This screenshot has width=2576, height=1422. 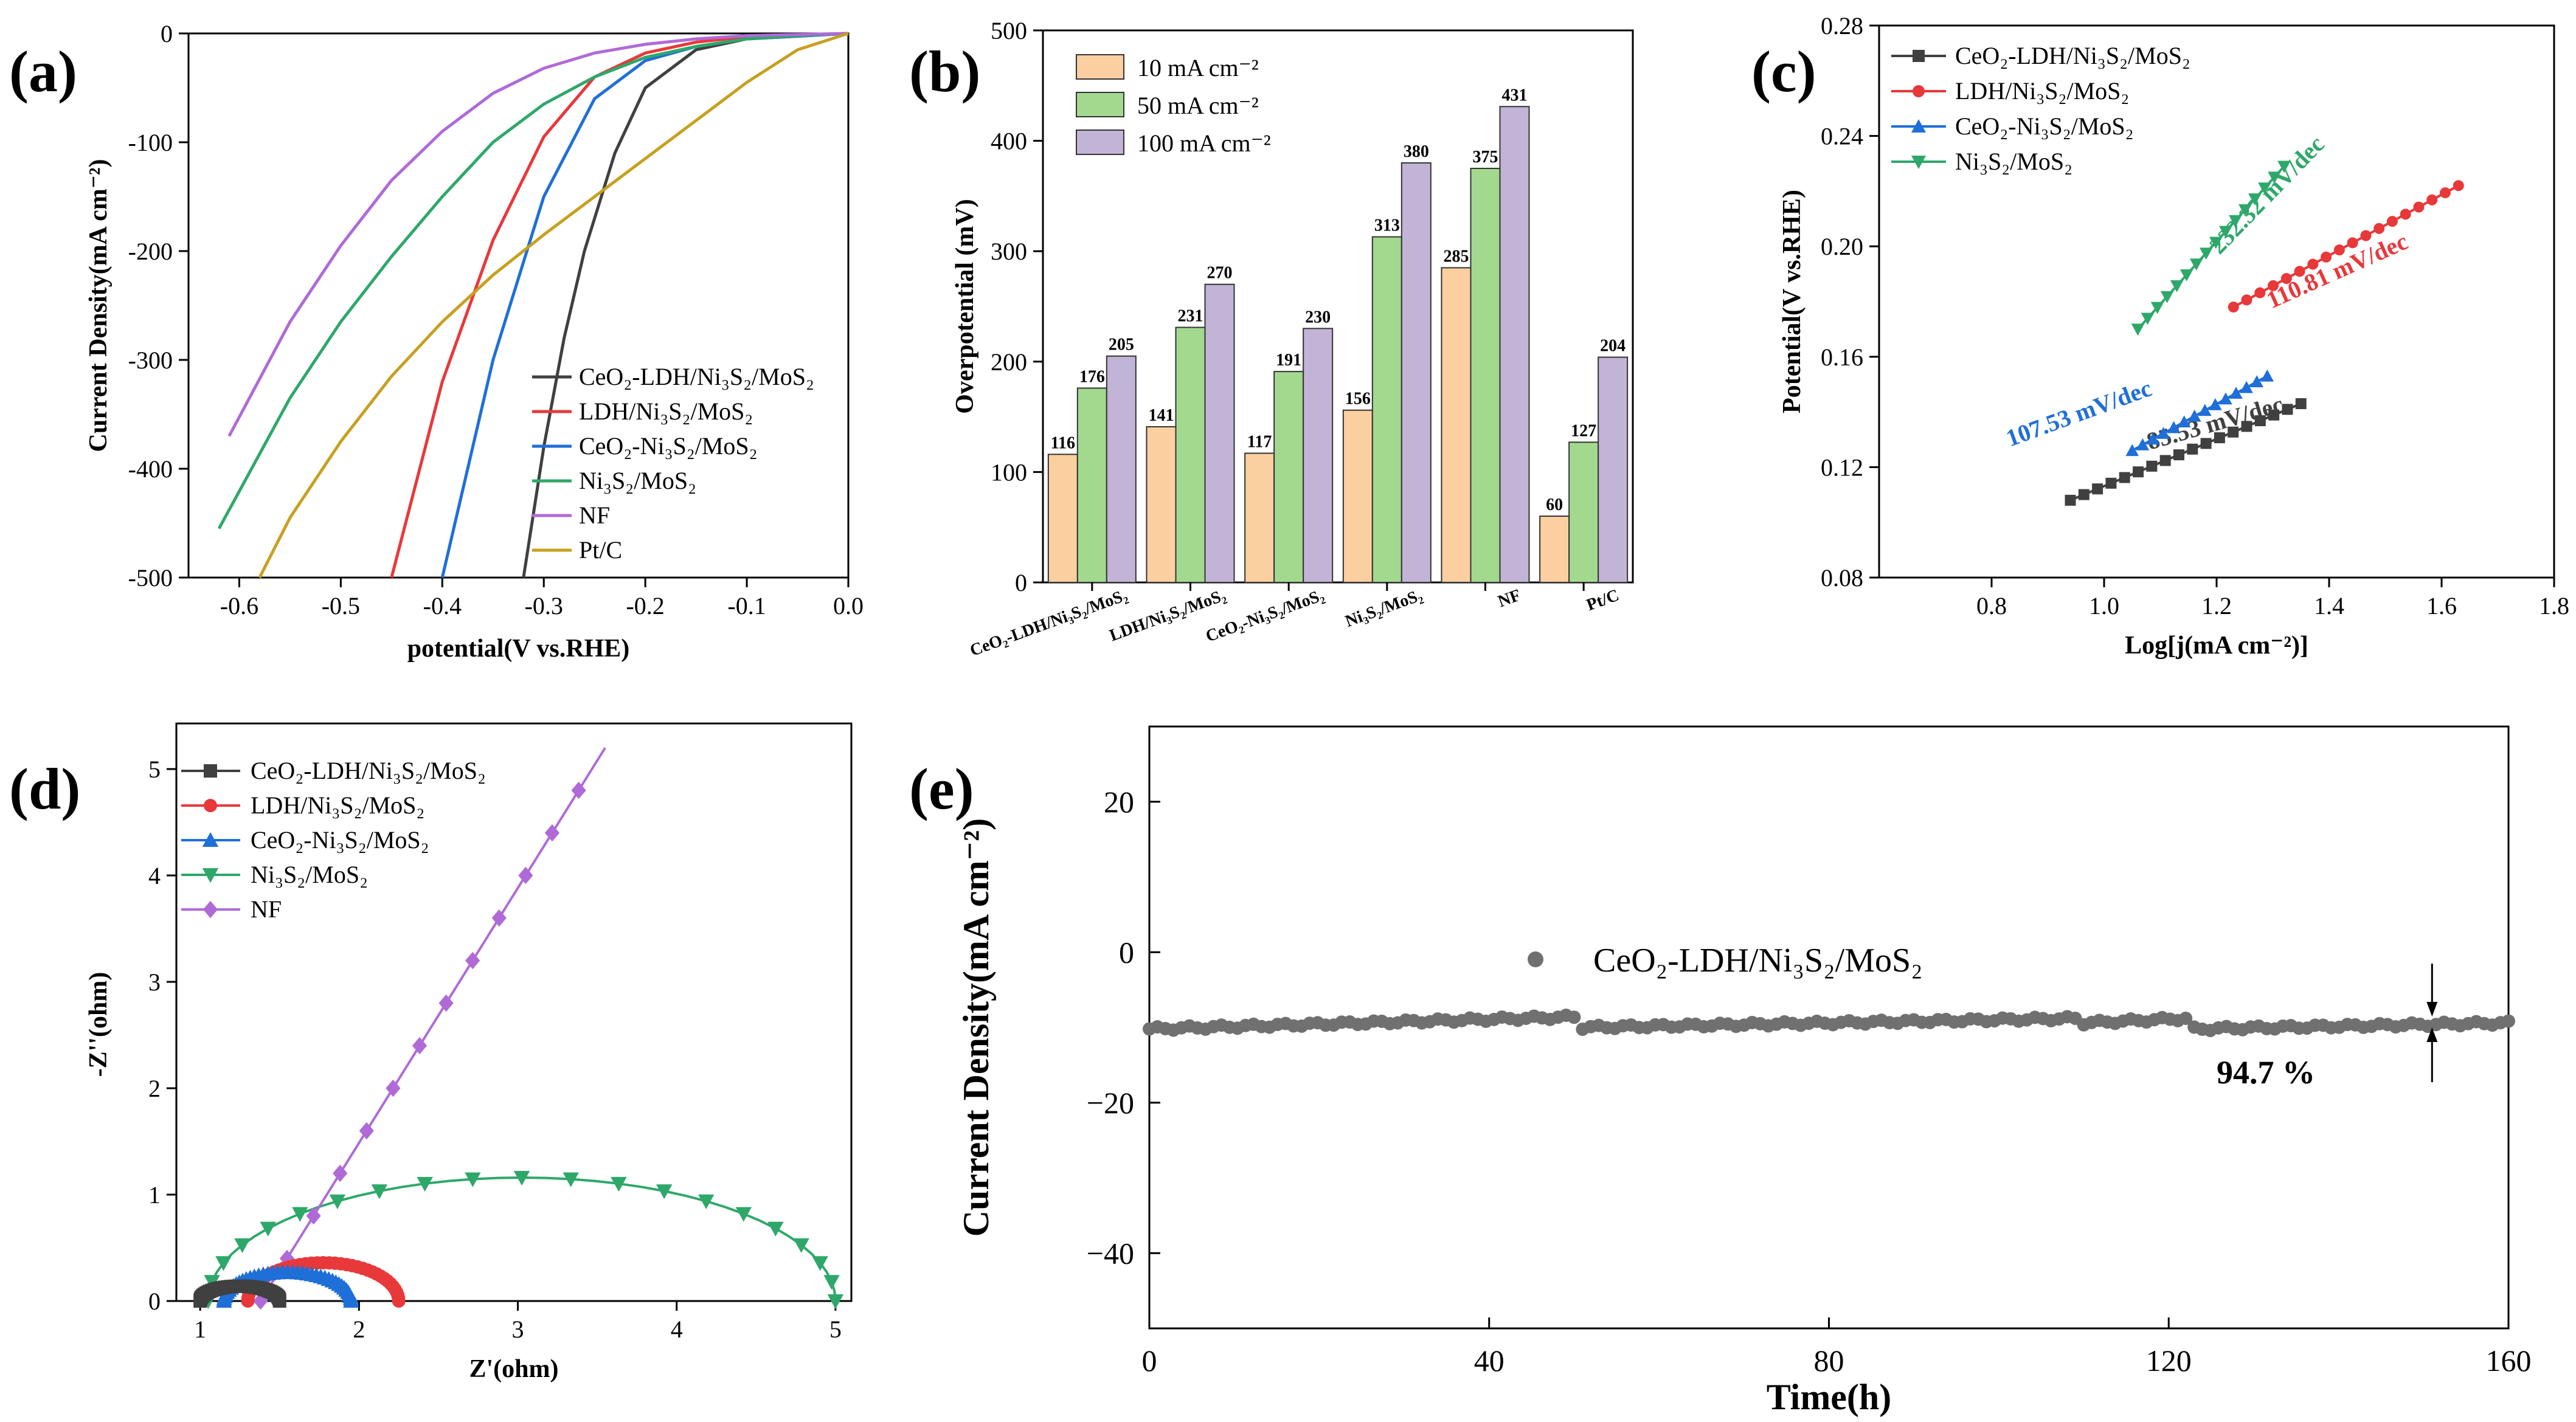 What do you see at coordinates (432, 1024) in the screenshot?
I see `series-line` at bounding box center [432, 1024].